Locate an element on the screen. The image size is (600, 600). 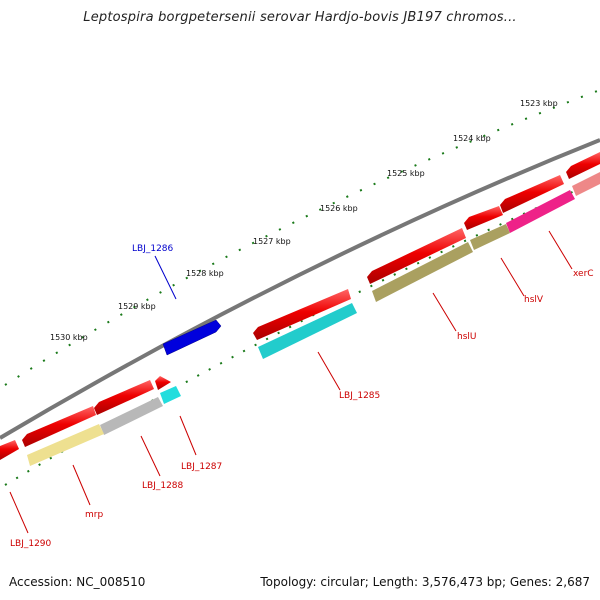
gene-lbj-1285-cds is located at coordinates (302, 314).